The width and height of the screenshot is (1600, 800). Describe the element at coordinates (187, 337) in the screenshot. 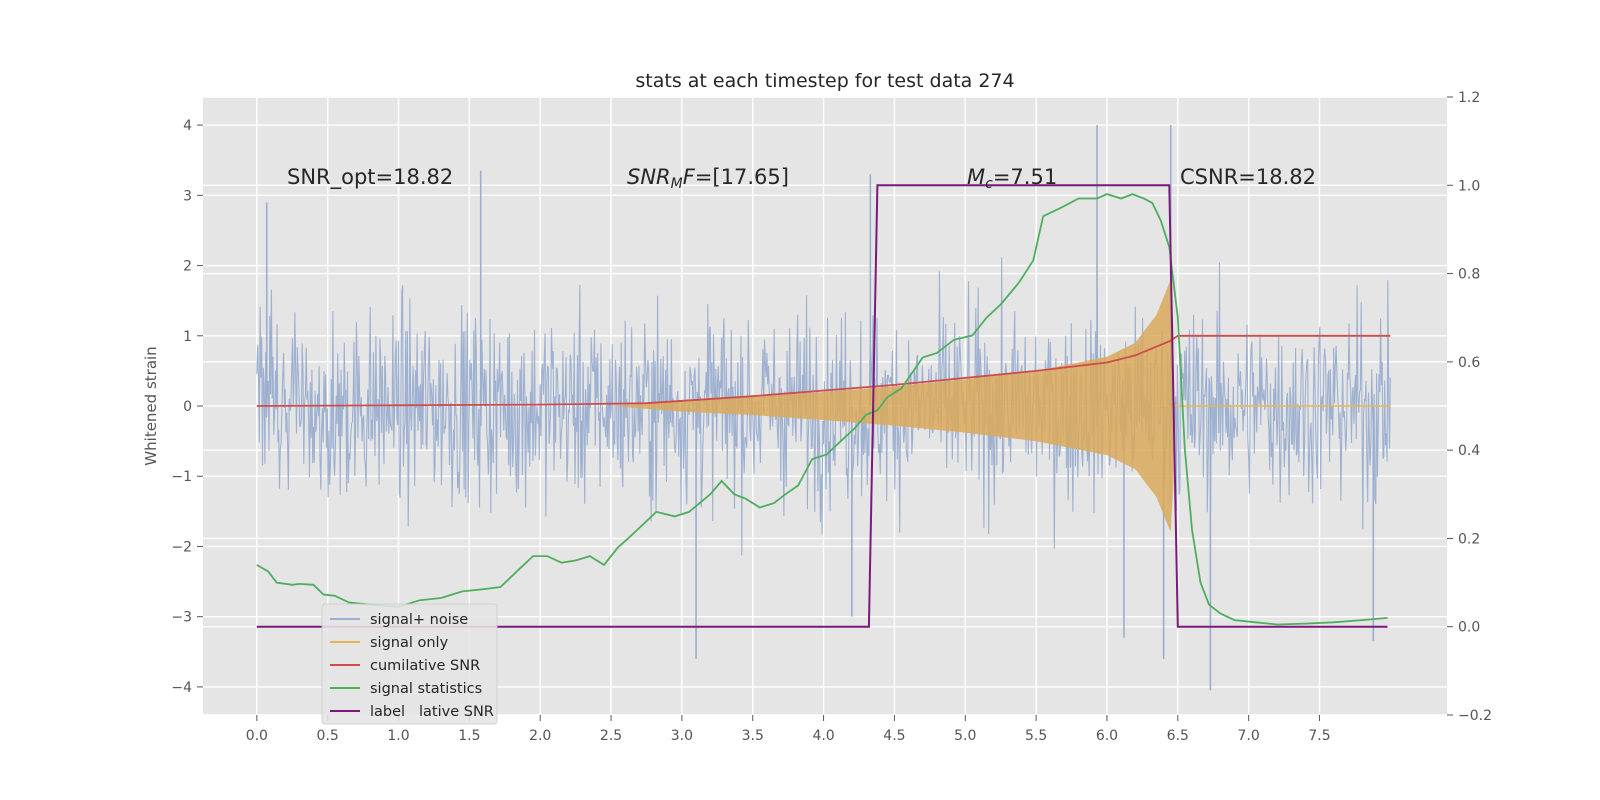

I see `y-tick-label: 1` at that location.